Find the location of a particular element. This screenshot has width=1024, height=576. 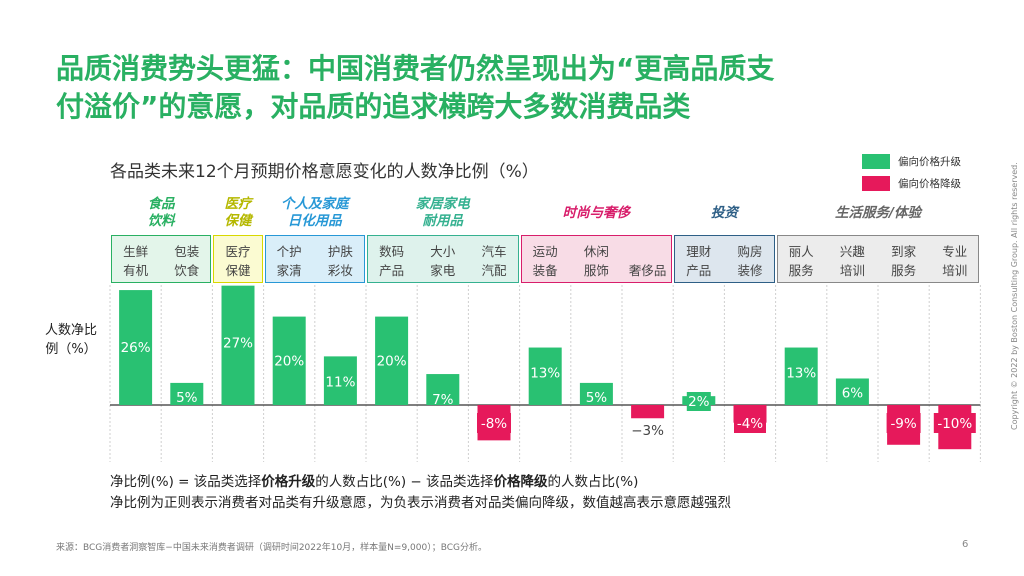

x-tick-label-line: 运动 is located at coordinates (545, 251).